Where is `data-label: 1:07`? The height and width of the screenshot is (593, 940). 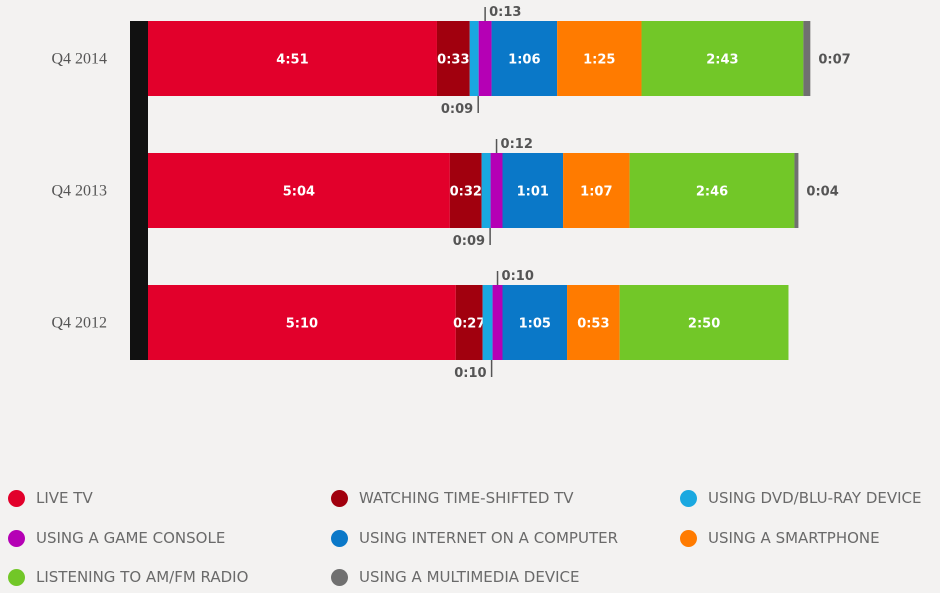
data-label: 1:07 is located at coordinates (596, 192).